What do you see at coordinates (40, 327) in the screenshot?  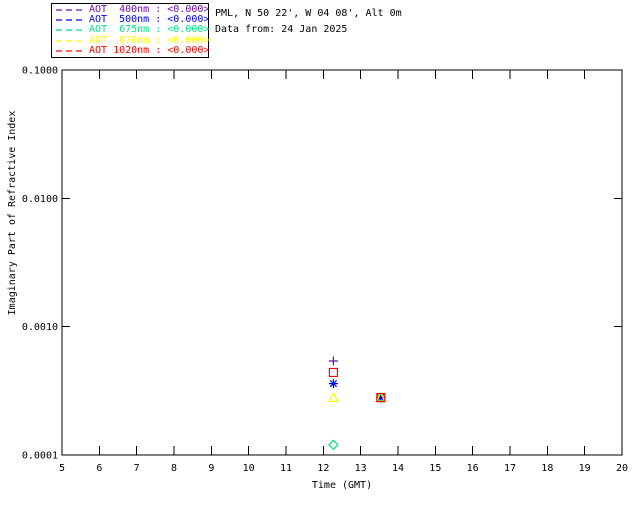 I see `y-tick-label: 0.0010` at bounding box center [40, 327].